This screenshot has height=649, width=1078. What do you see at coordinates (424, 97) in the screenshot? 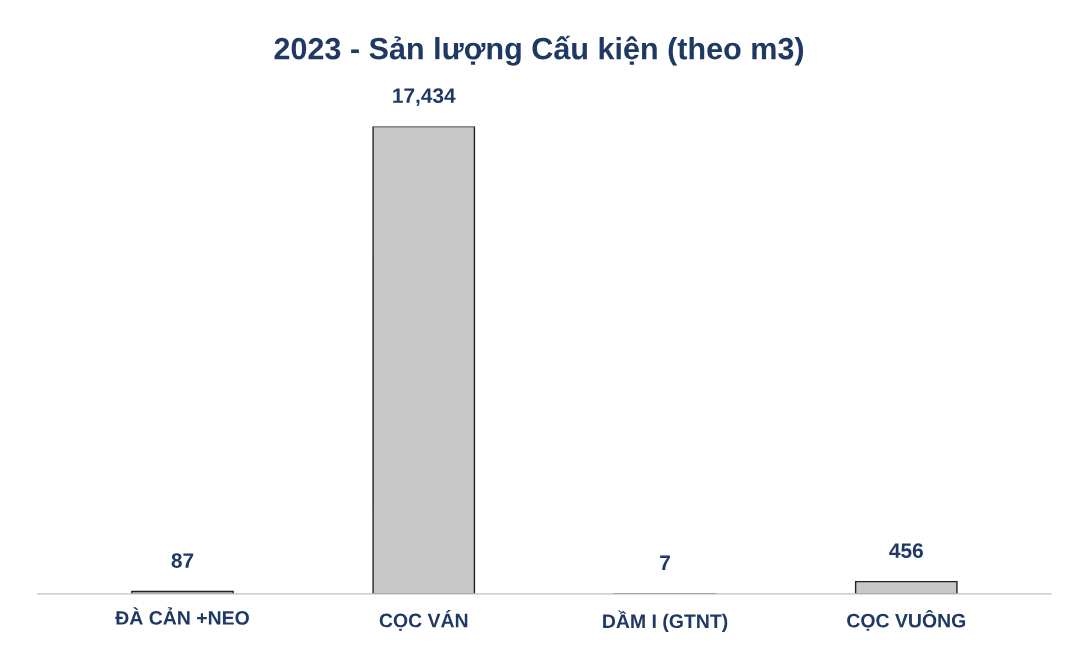
I see `data-label: 17,434` at bounding box center [424, 97].